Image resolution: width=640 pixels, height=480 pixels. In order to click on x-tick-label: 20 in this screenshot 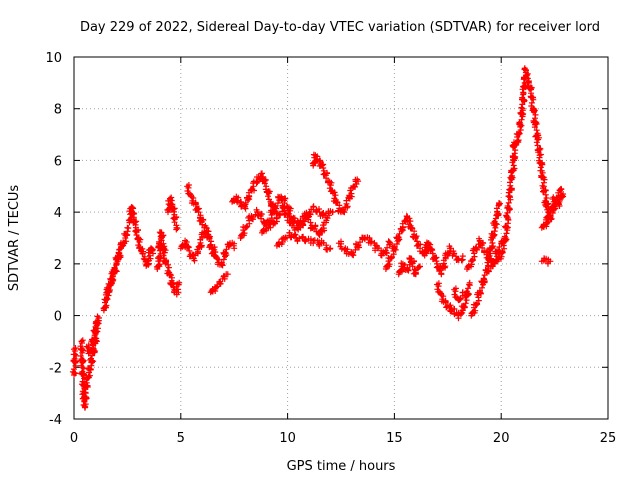, I will do `click(501, 438)`.